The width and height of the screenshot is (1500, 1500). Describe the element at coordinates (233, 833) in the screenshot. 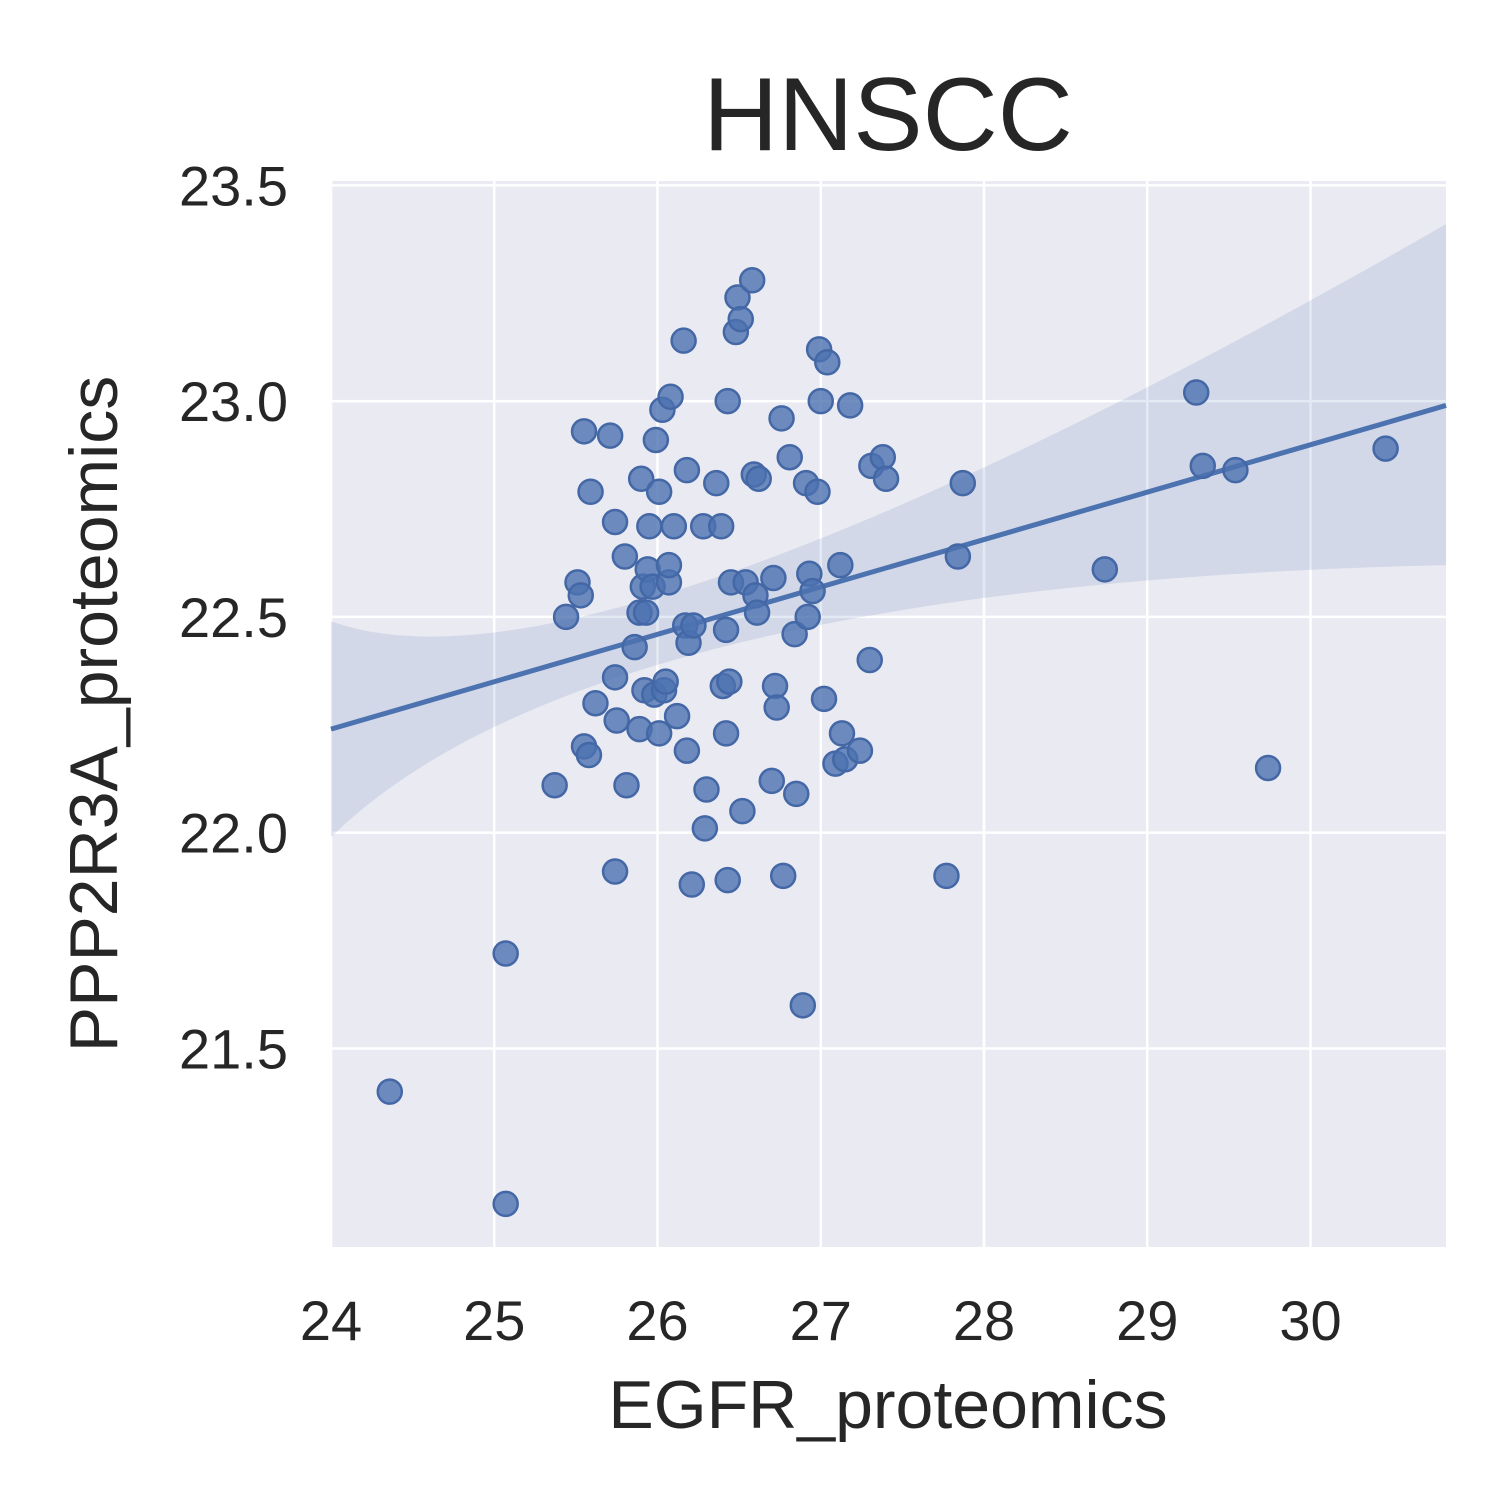

I see `y-tick-label: 22.0` at that location.